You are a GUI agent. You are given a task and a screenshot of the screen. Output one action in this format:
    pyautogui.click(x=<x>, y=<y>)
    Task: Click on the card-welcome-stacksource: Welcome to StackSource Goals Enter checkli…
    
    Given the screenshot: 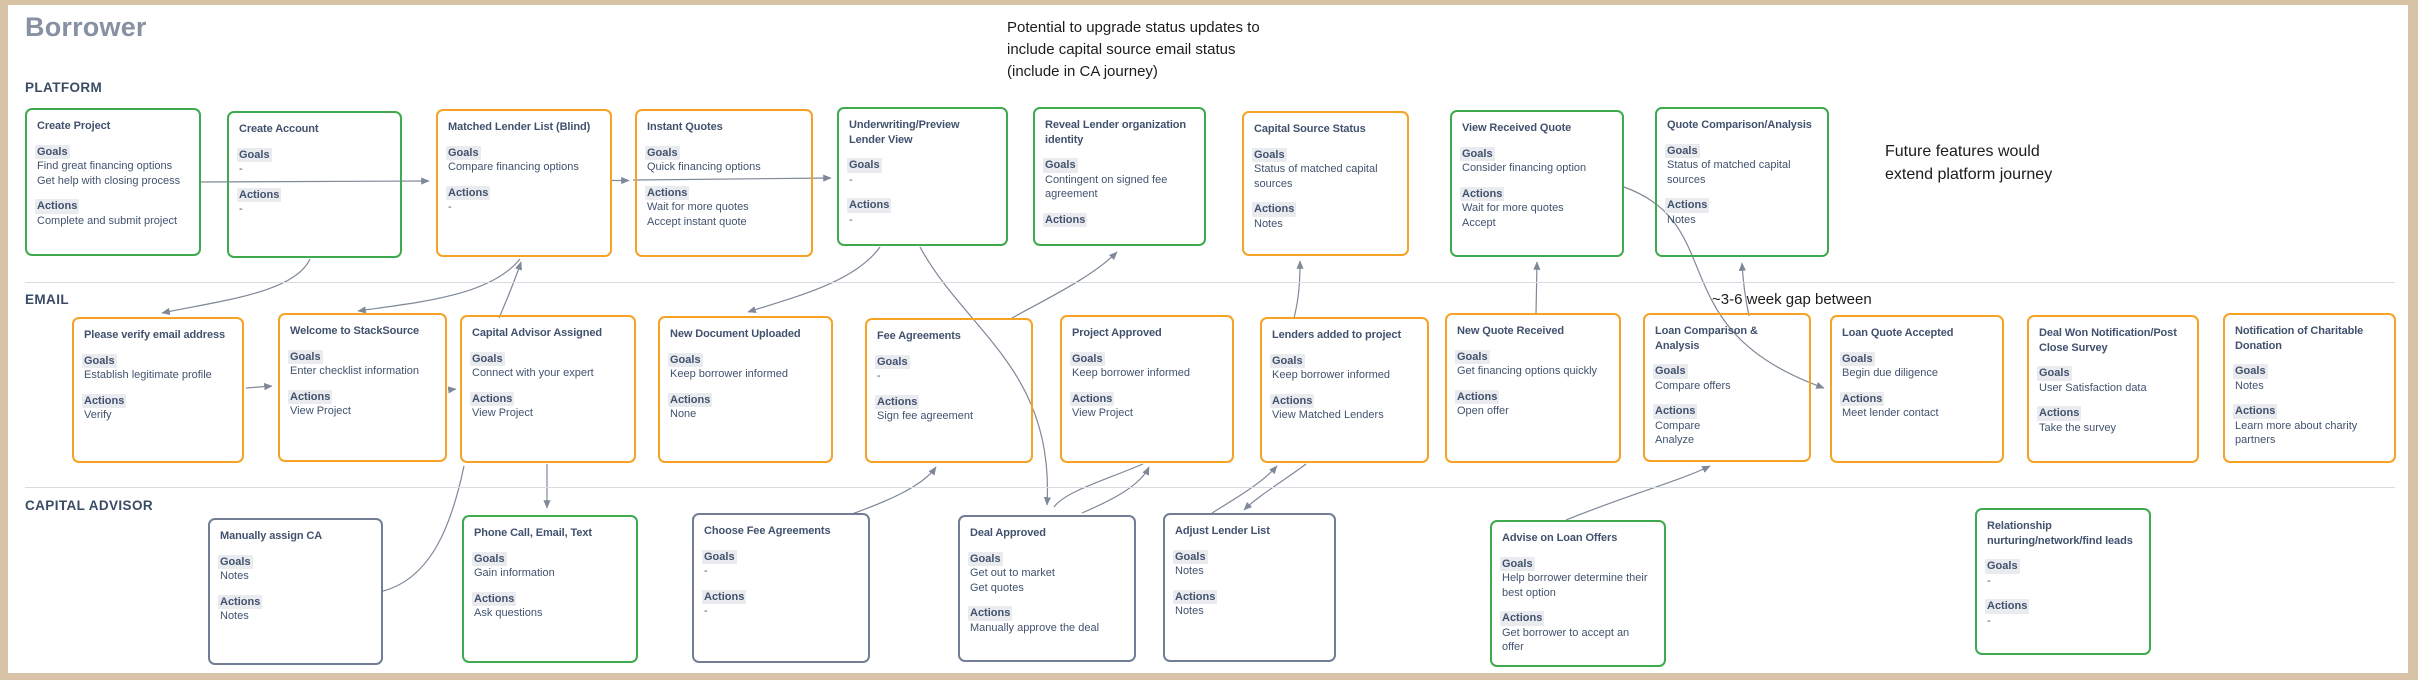 What is the action you would take?
    pyautogui.click(x=362, y=387)
    